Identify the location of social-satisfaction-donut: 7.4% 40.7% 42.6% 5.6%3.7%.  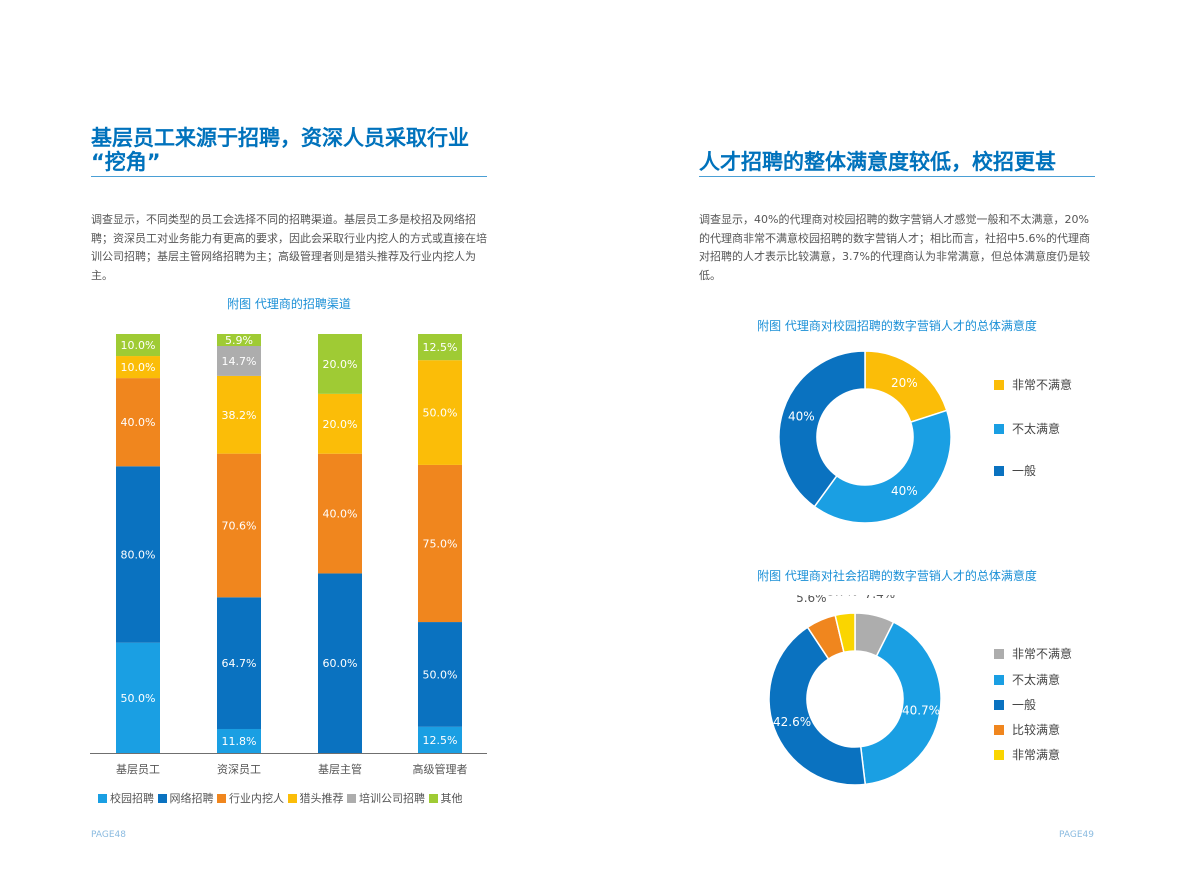
(855, 690).